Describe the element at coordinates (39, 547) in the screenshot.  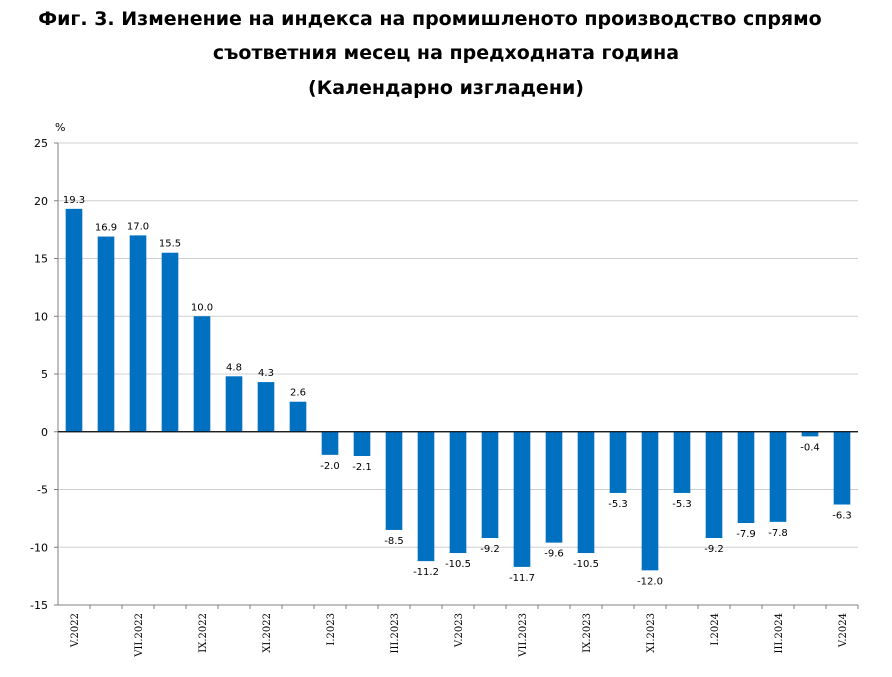
I see `y-tick-label: -10` at that location.